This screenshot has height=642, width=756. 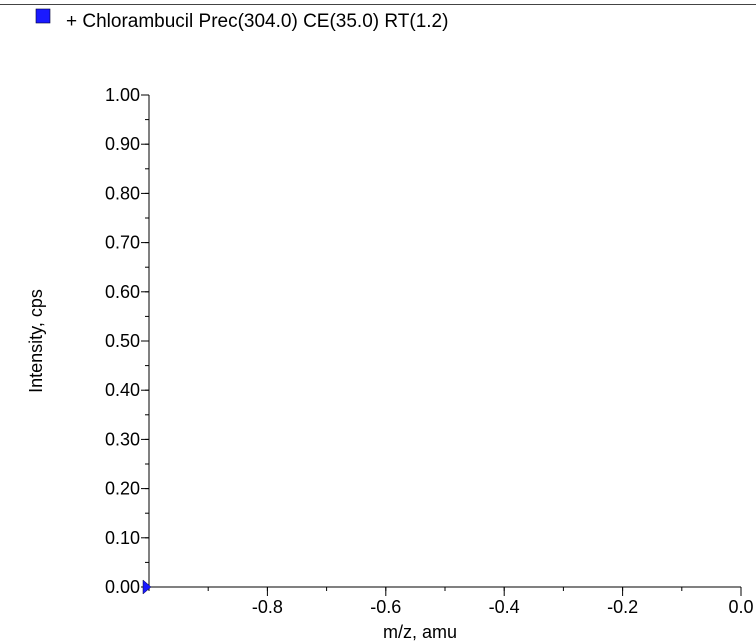 What do you see at coordinates (451, 602) in the screenshot?
I see `x-axis-ticks: -0.8 -0.6 -0.4 -0.2 0.0` at bounding box center [451, 602].